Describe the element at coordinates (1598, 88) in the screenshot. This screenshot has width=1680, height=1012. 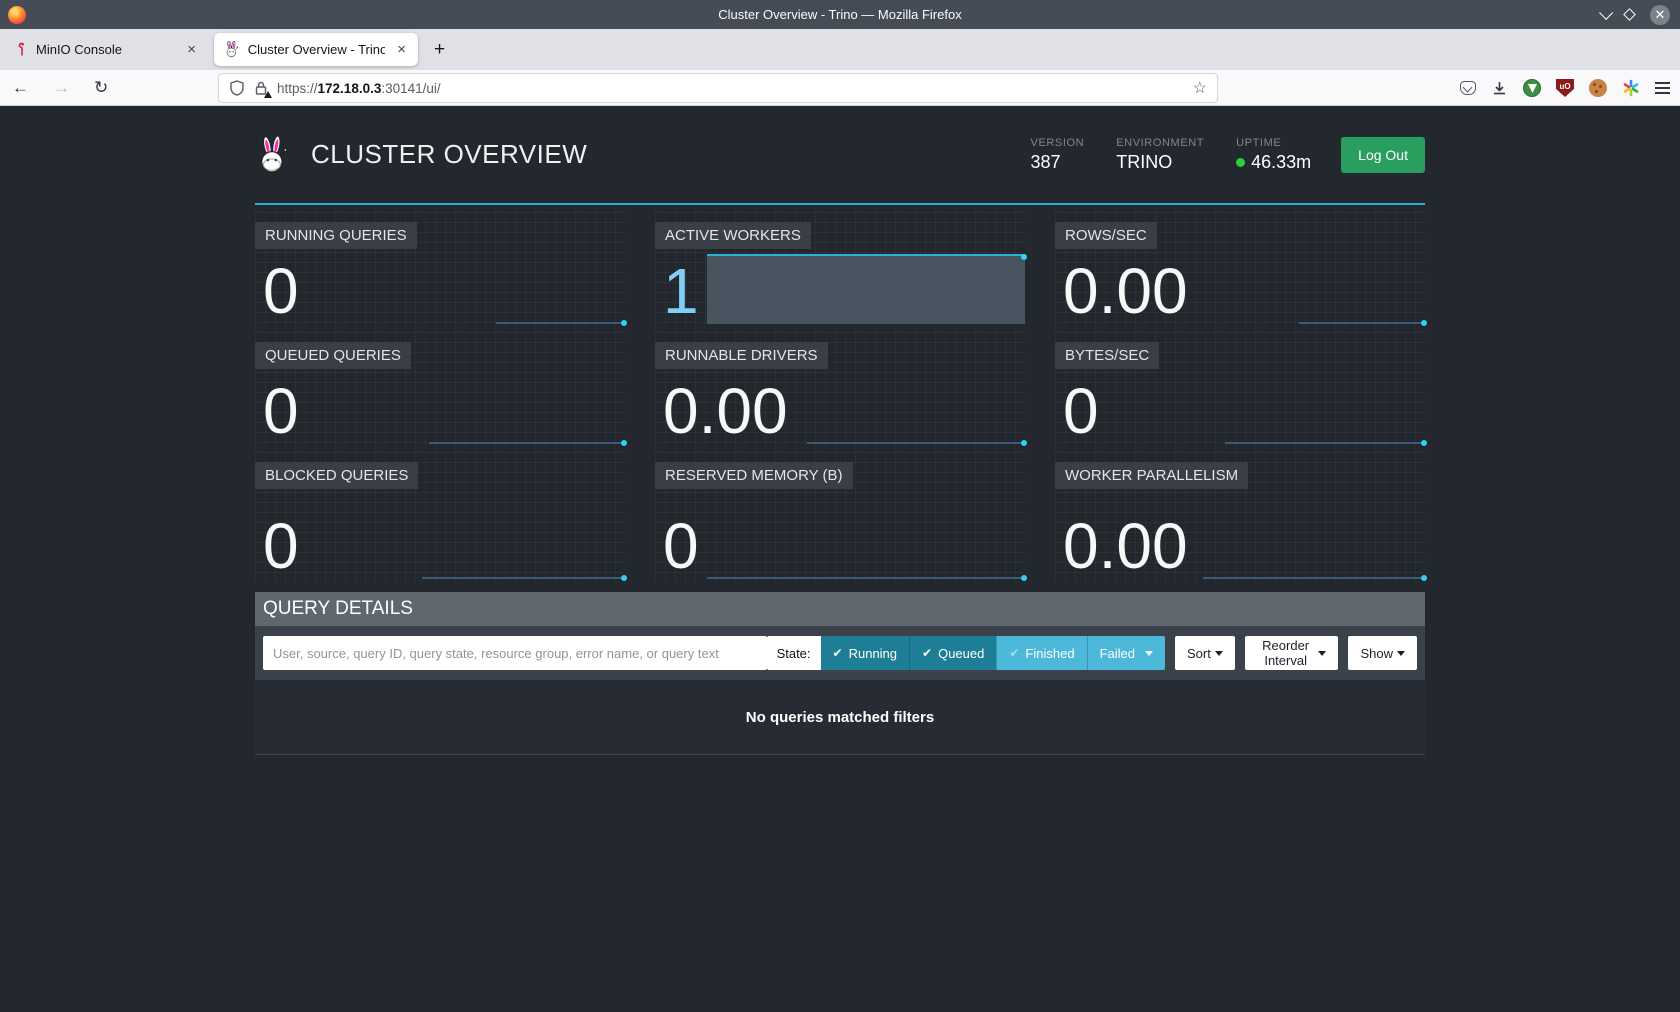
I see `cookie-extension-icon` at that location.